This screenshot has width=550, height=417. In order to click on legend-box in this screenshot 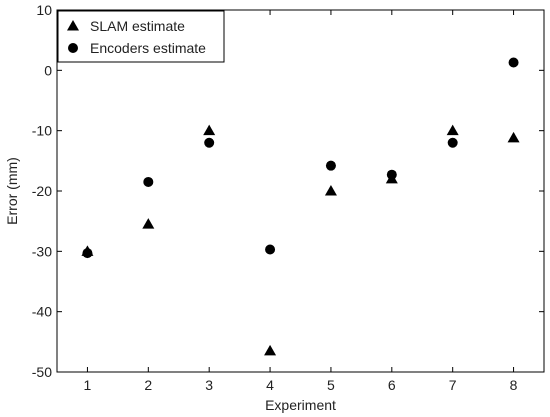, I will do `click(141, 36)`.